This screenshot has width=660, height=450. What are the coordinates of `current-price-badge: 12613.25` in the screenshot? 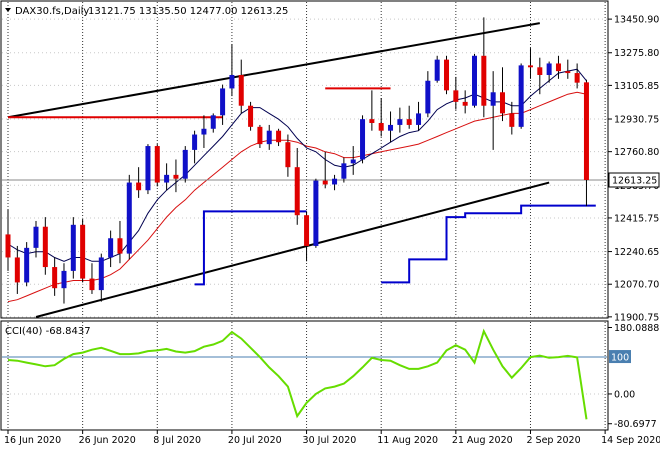 It's located at (634, 180).